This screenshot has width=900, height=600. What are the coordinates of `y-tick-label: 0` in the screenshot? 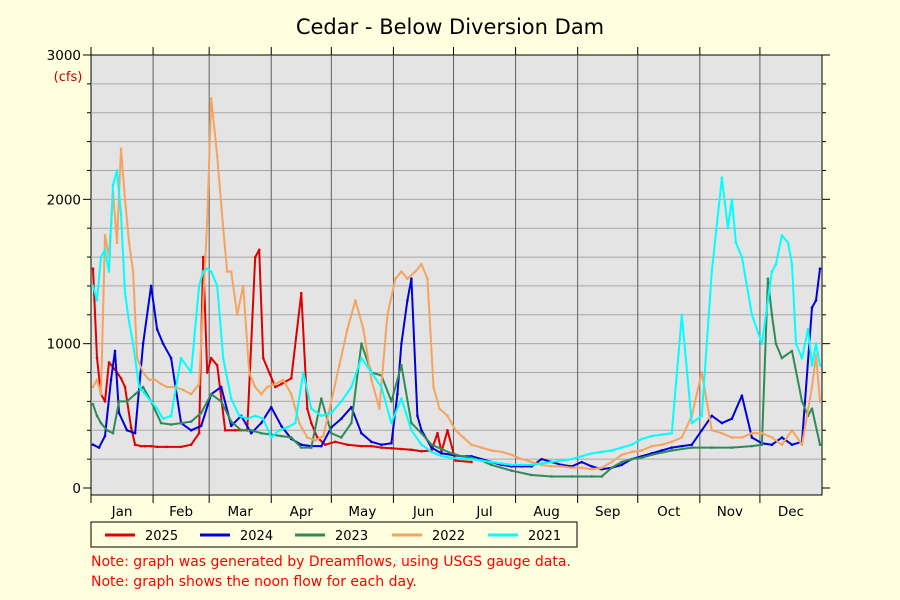 It's located at (76, 489).